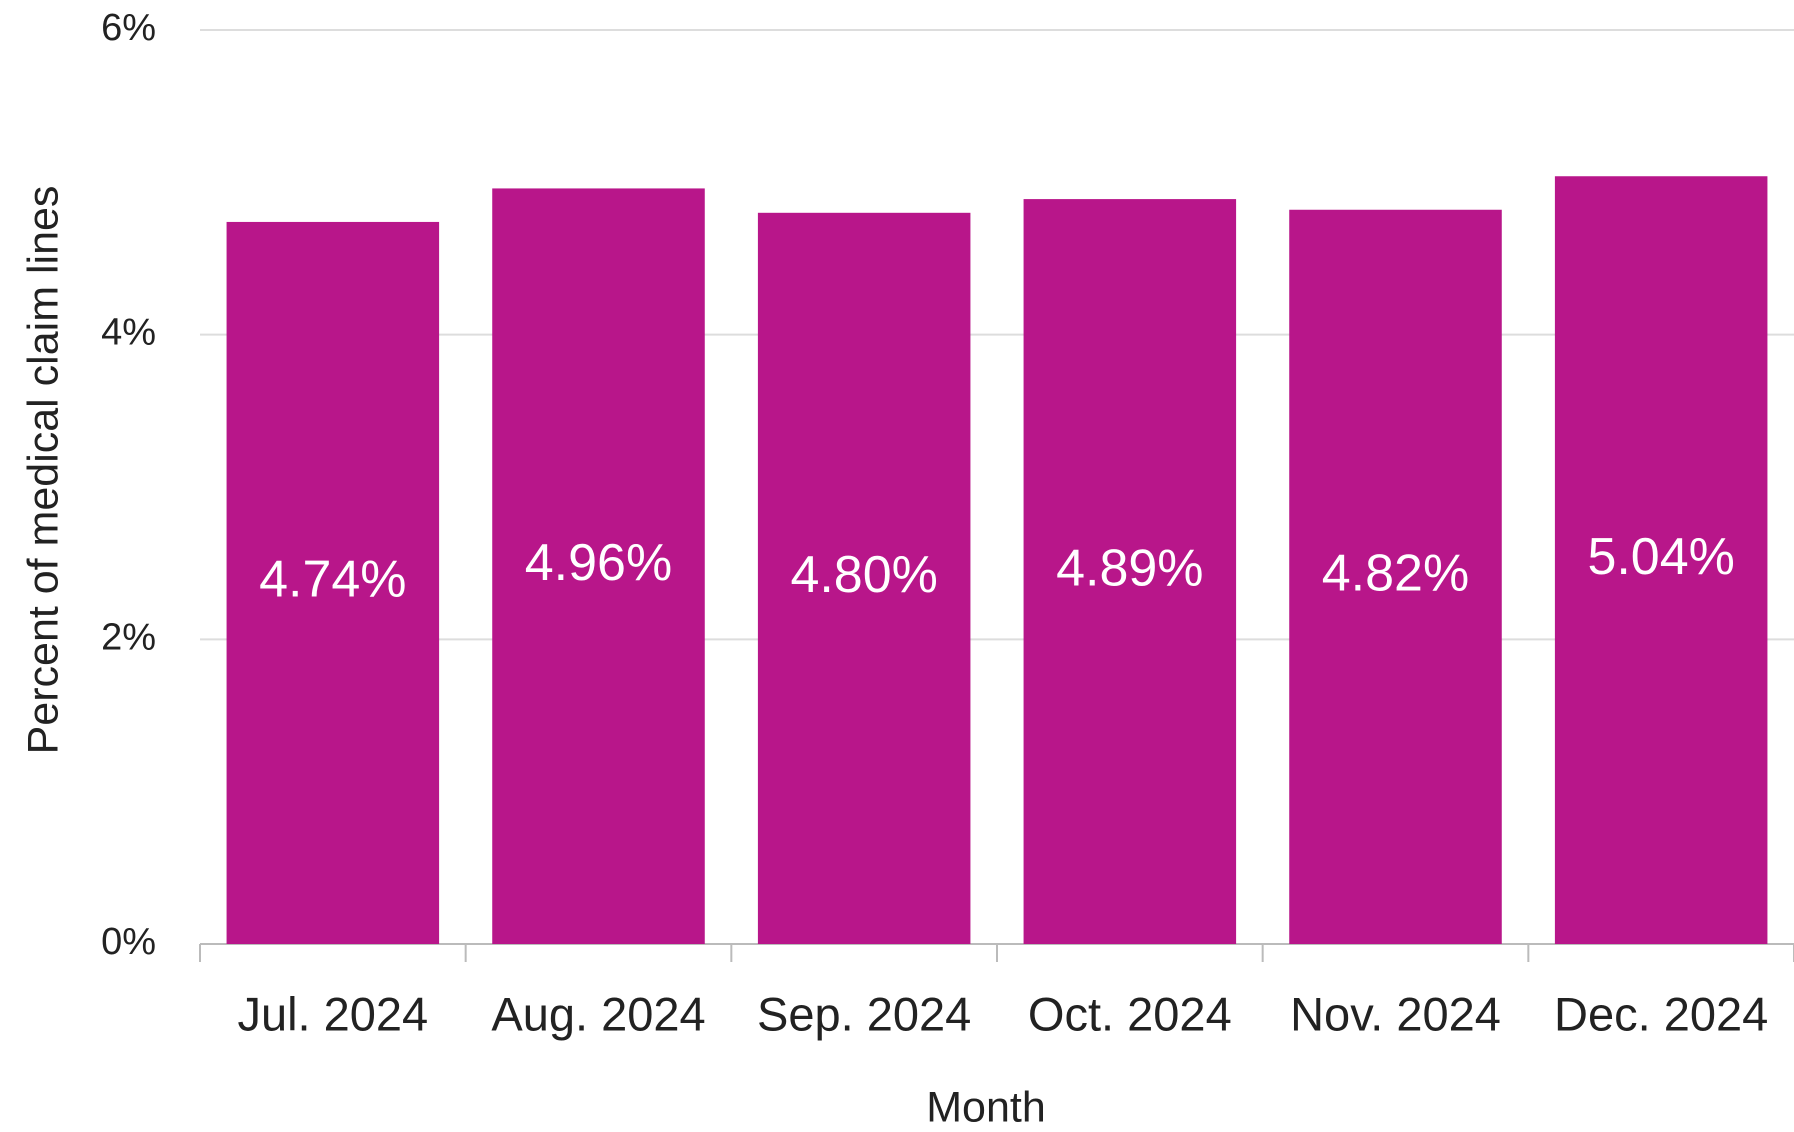 The image size is (1794, 1132). What do you see at coordinates (1395, 1013) in the screenshot?
I see `x-tick-label: Nov. 2024` at bounding box center [1395, 1013].